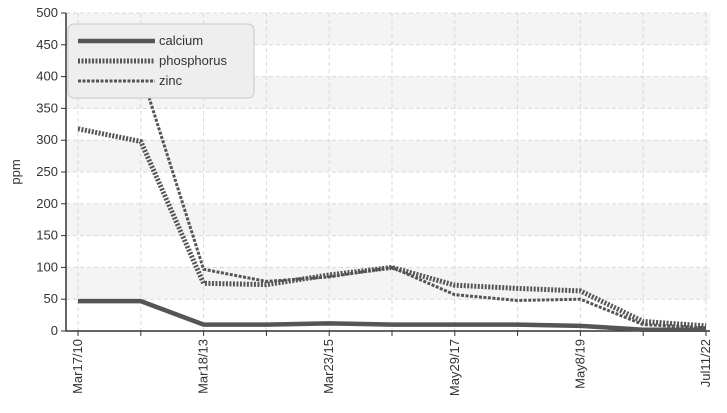 This screenshot has width=727, height=413. I want to click on x-tick-label: Mar23/15, so click(328, 366).